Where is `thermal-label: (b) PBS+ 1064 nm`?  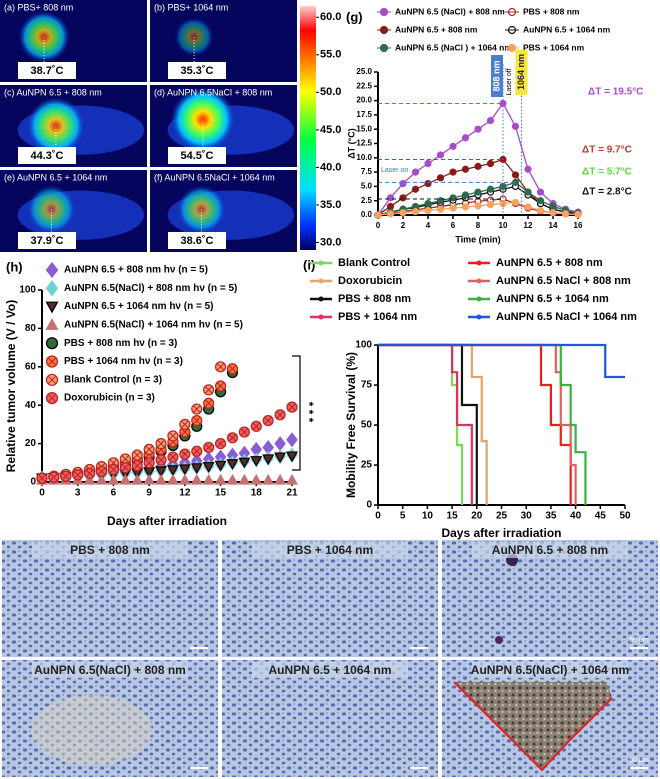
thermal-label: (b) PBS+ 1064 nm is located at coordinates (191, 7).